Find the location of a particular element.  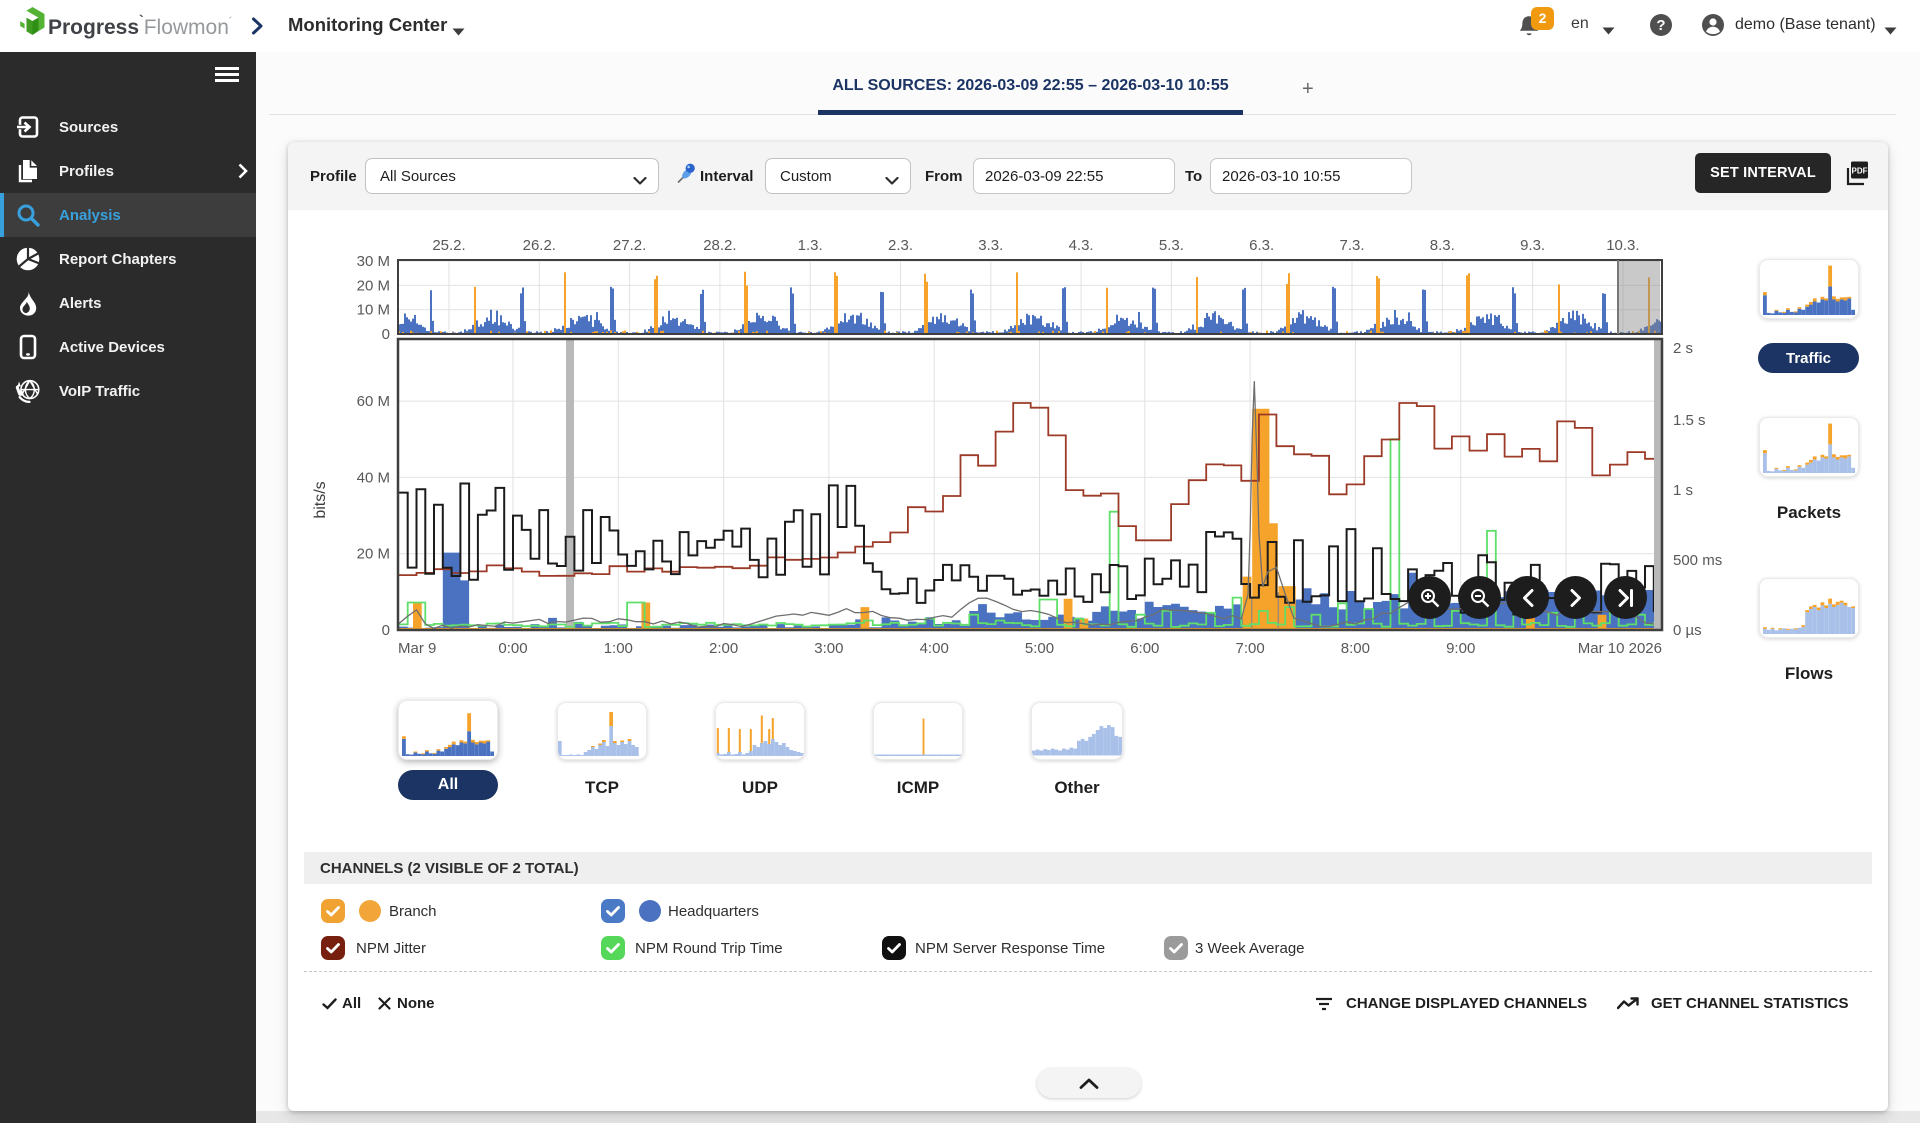

svg-text: 5.3. is located at coordinates (1171, 245).